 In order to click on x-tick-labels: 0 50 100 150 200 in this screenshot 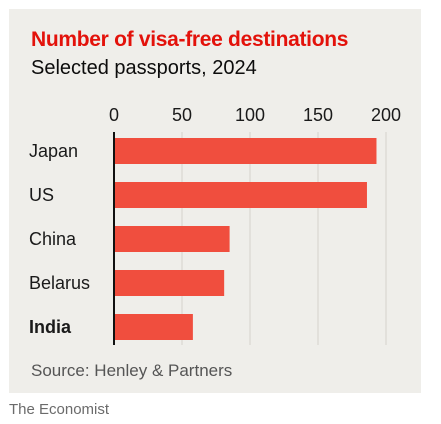, I will do `click(255, 115)`.